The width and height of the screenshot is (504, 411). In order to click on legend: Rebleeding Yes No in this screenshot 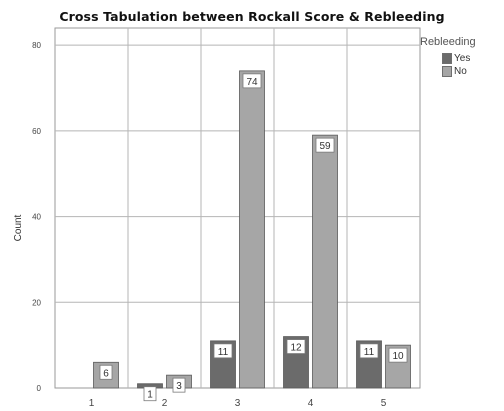, I will do `click(462, 56)`.